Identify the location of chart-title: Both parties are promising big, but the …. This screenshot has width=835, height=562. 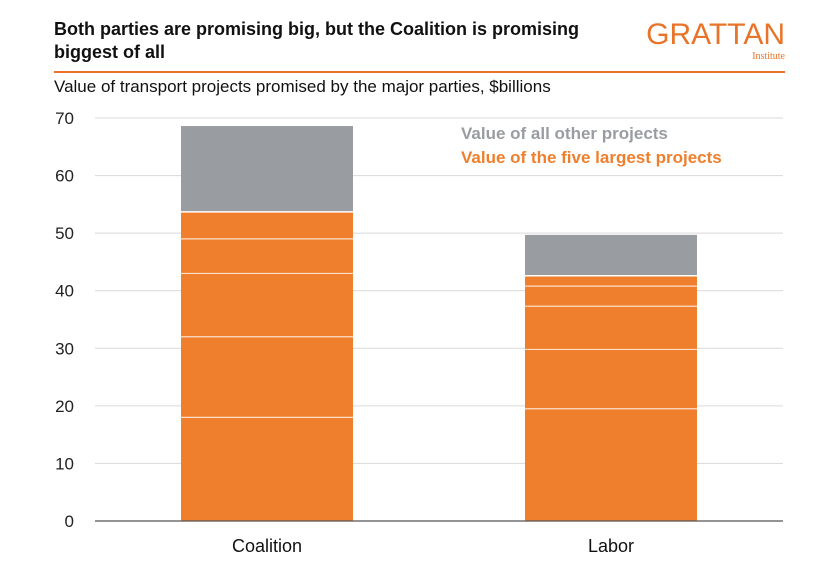
(317, 40).